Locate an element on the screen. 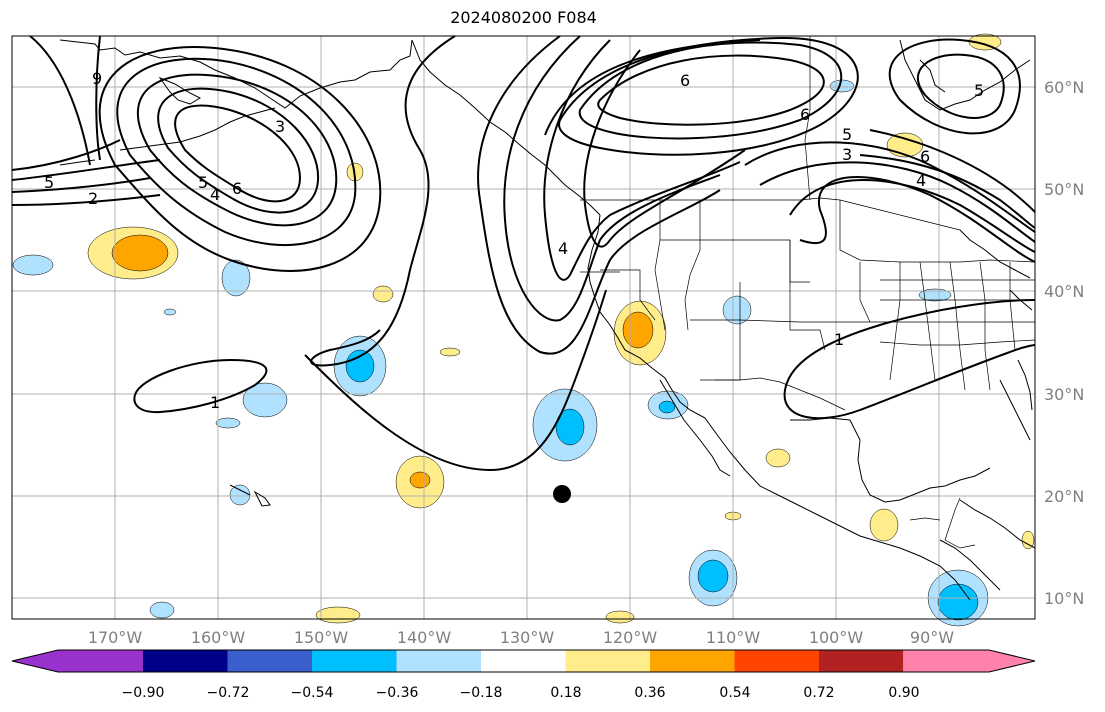 The height and width of the screenshot is (712, 1105). colorbar-extend-high is located at coordinates (1012, 661).